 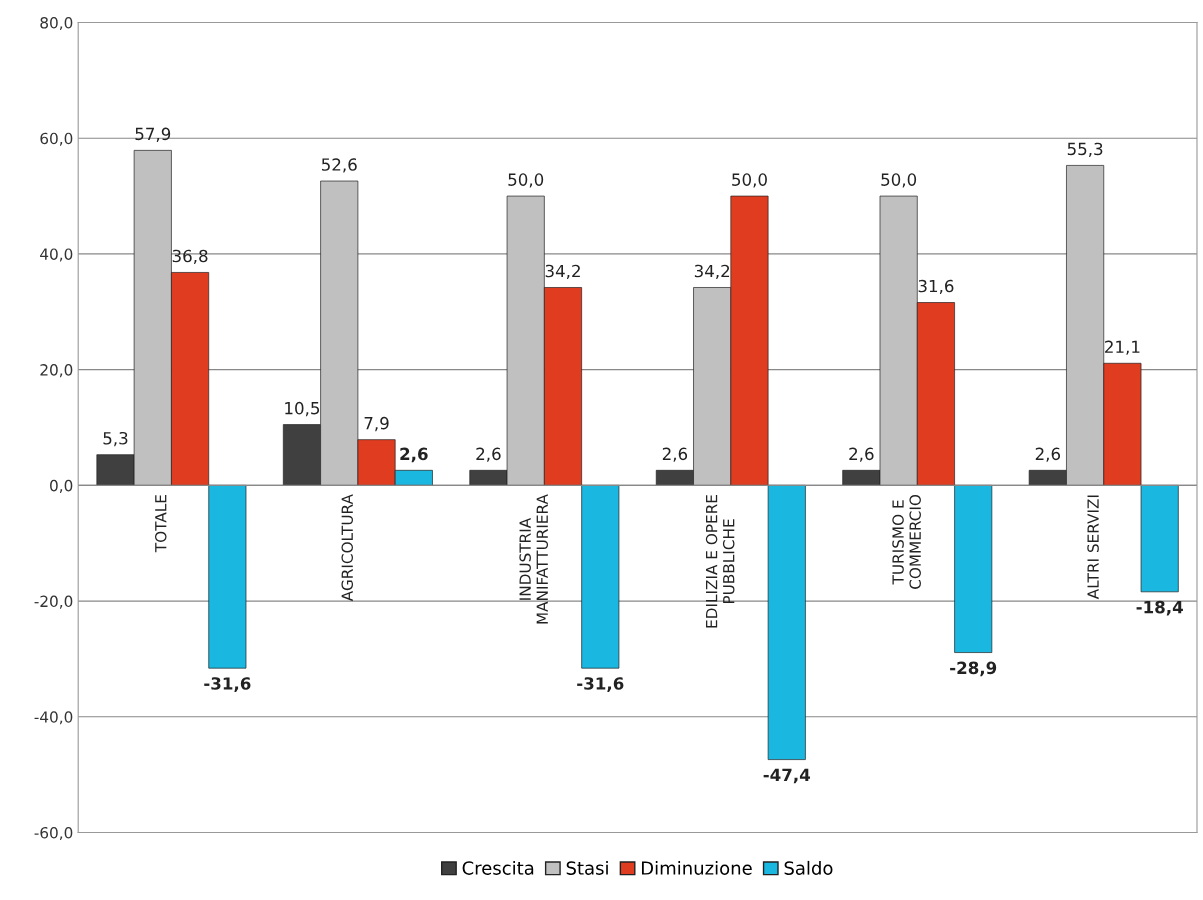 I want to click on data-label: 31,6, so click(x=936, y=287).